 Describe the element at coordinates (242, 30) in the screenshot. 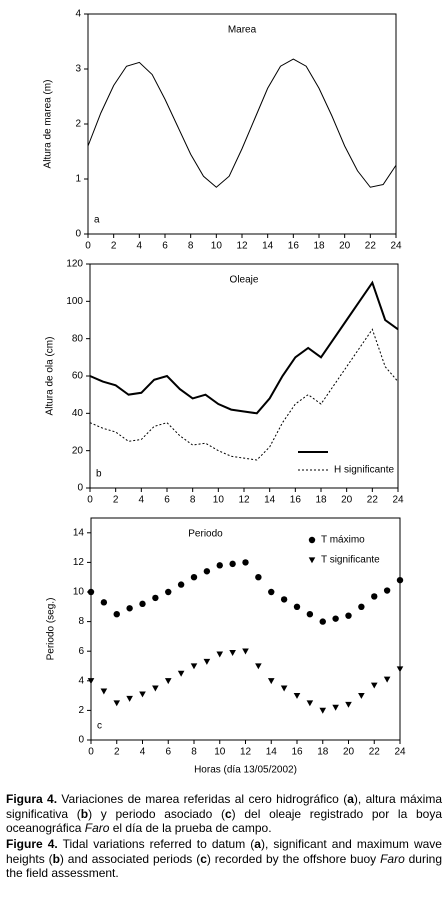

I see `chart-title: Marea` at that location.